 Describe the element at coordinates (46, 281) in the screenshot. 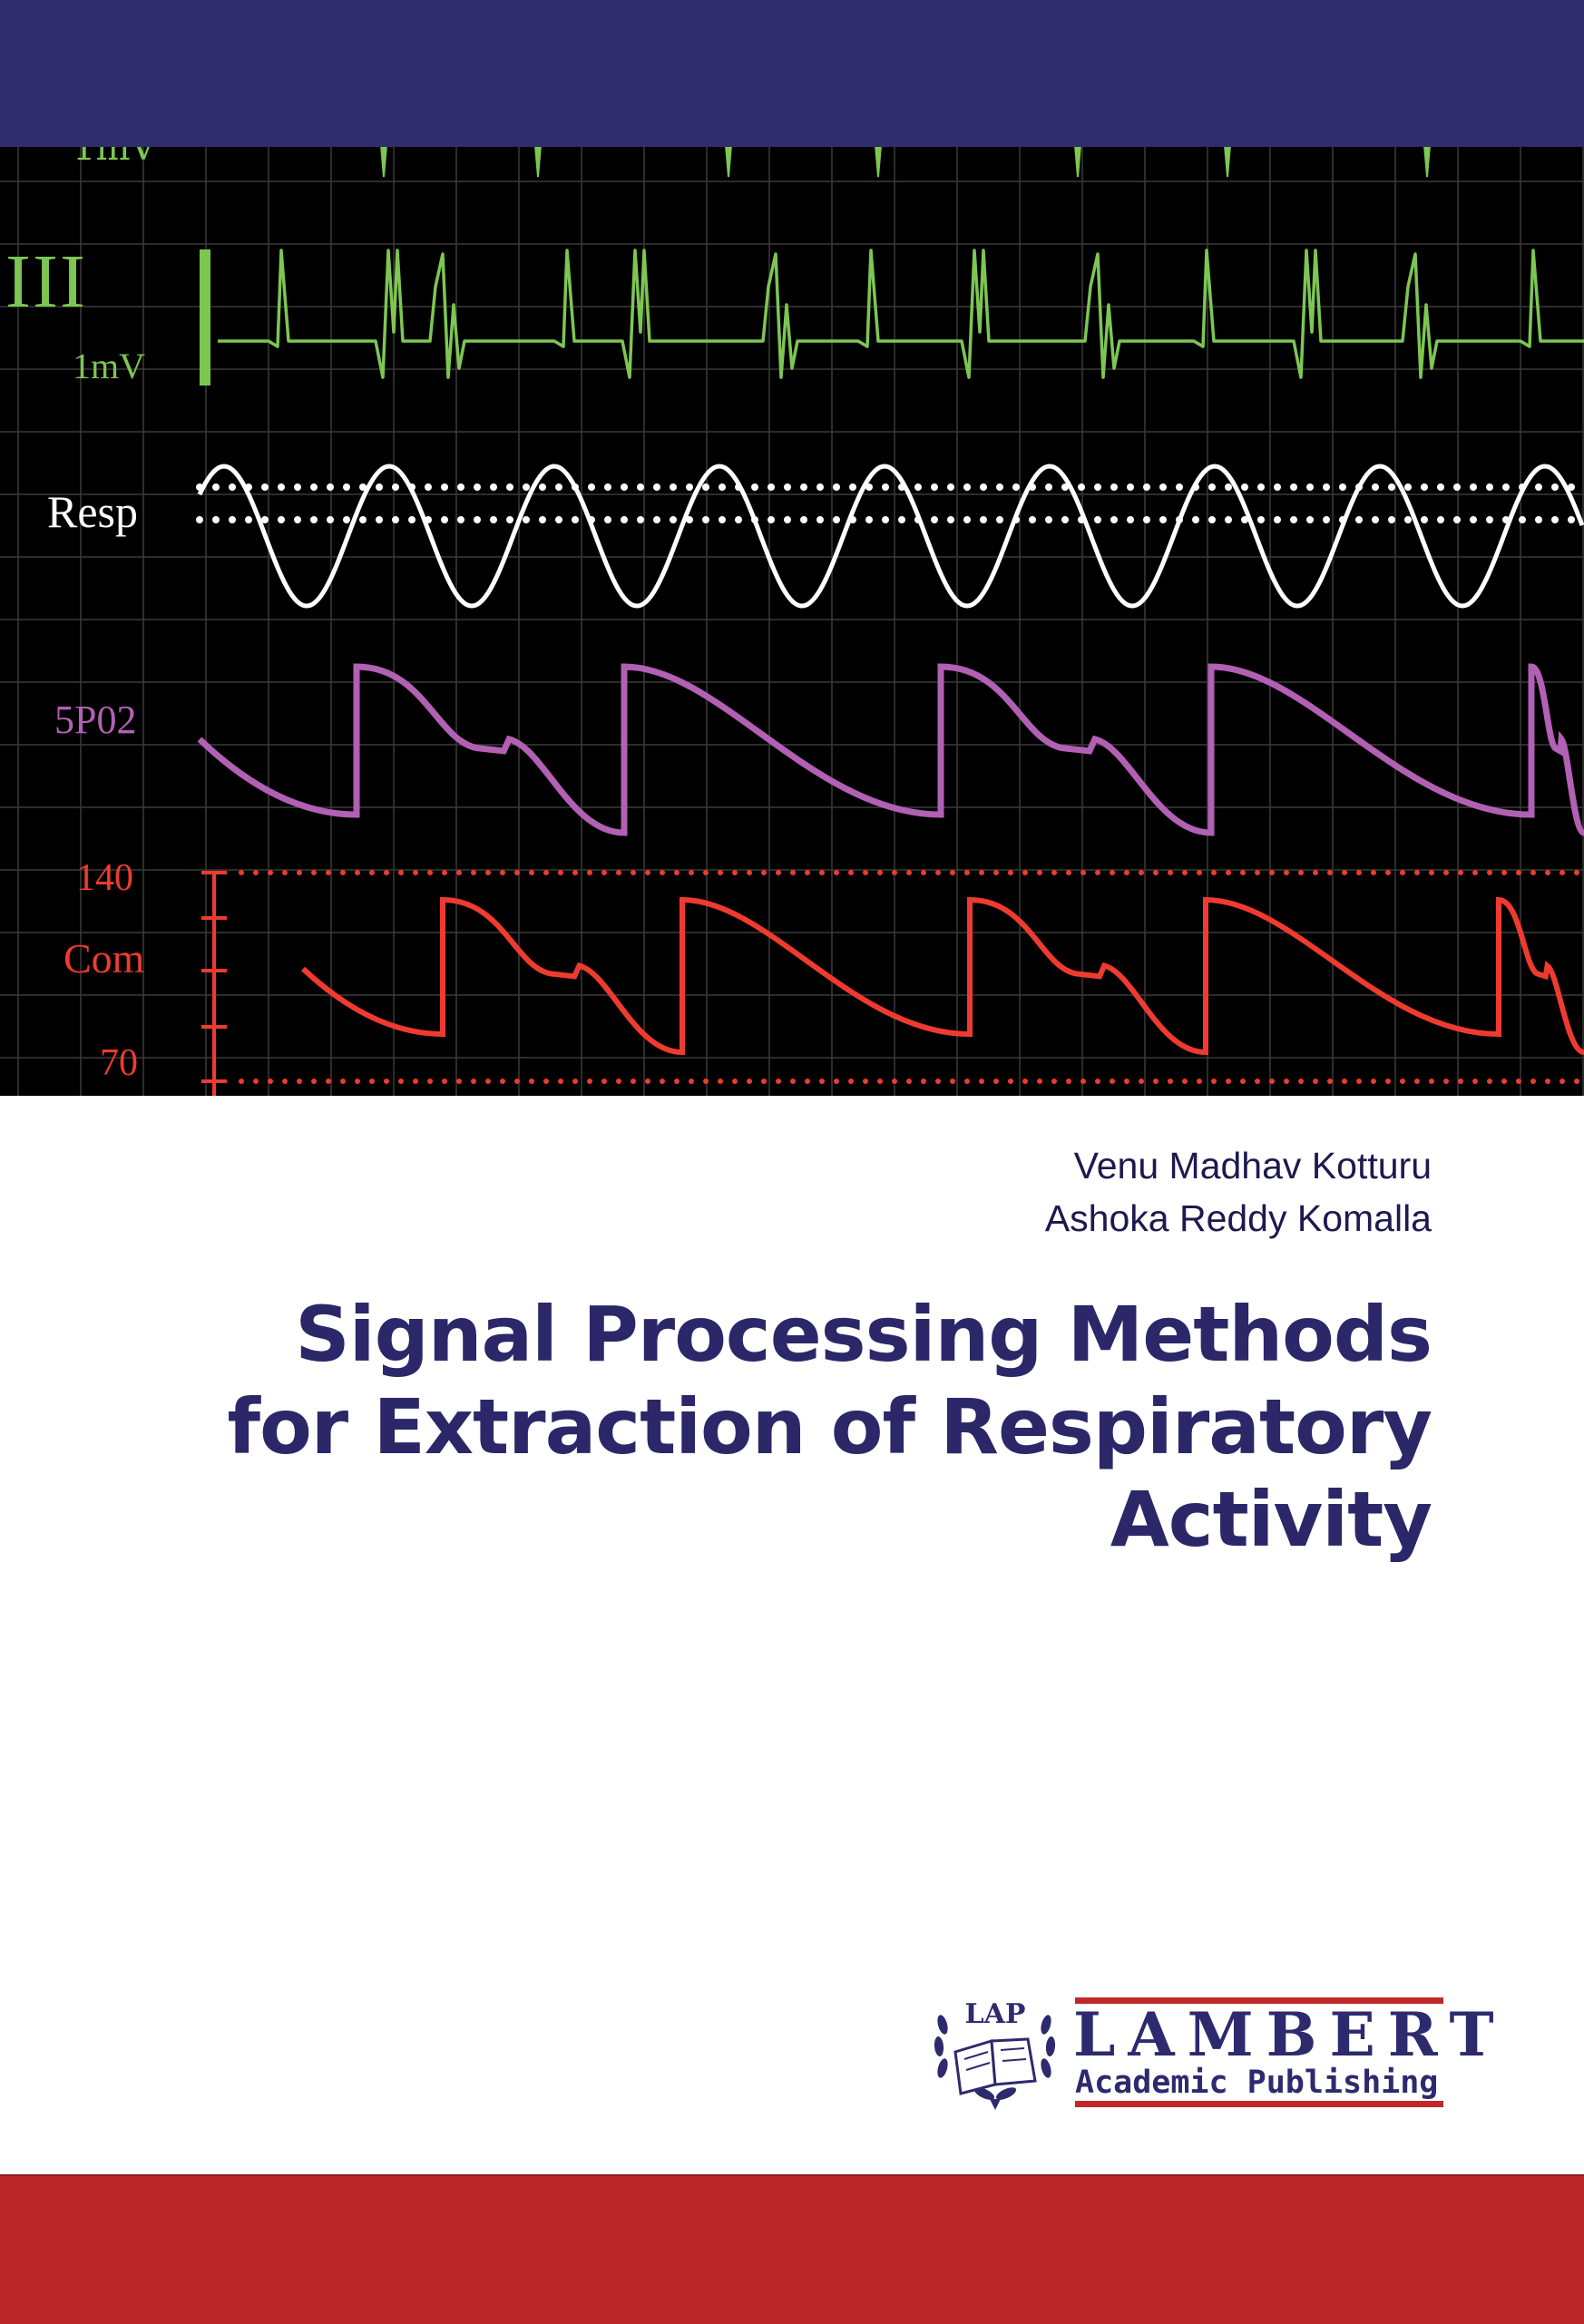

I see `ecg-lead-label: III` at that location.